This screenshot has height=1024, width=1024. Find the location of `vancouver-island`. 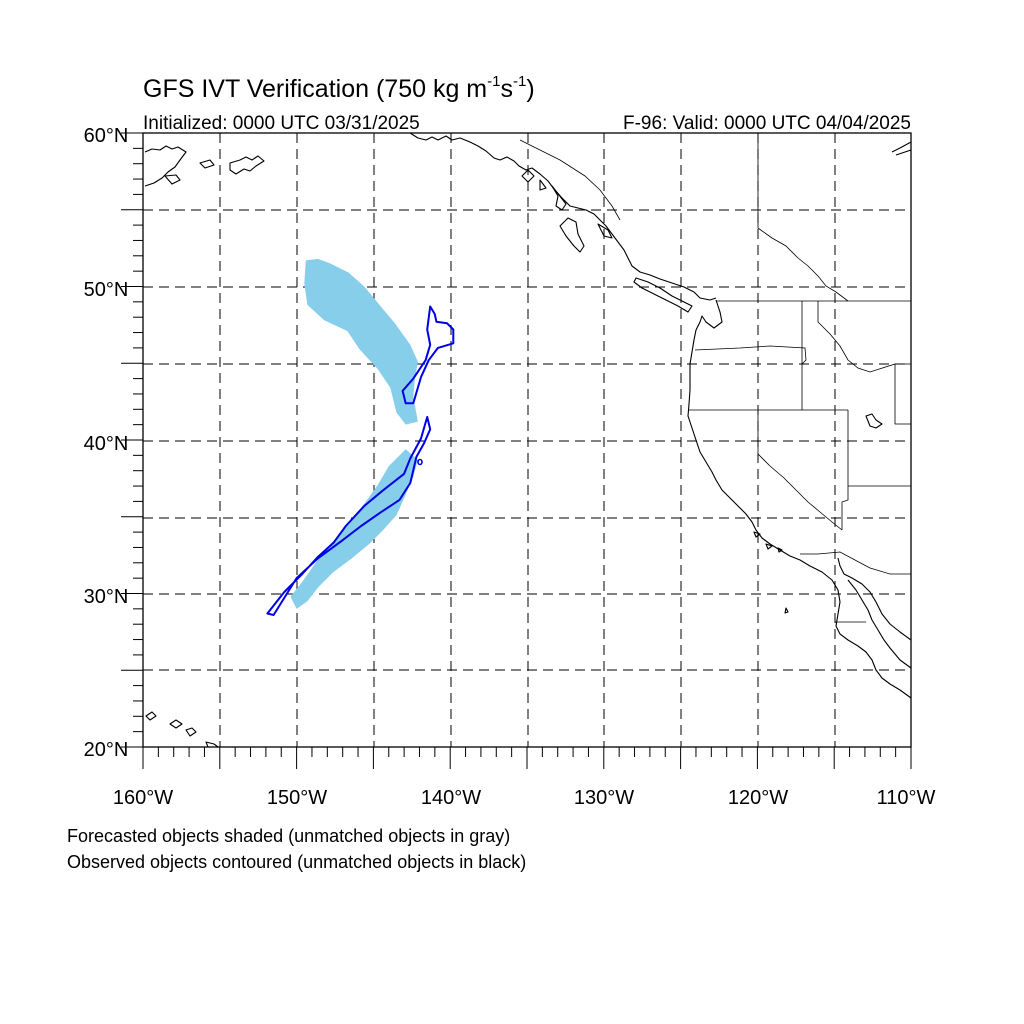

vancouver-island is located at coordinates (663, 295).